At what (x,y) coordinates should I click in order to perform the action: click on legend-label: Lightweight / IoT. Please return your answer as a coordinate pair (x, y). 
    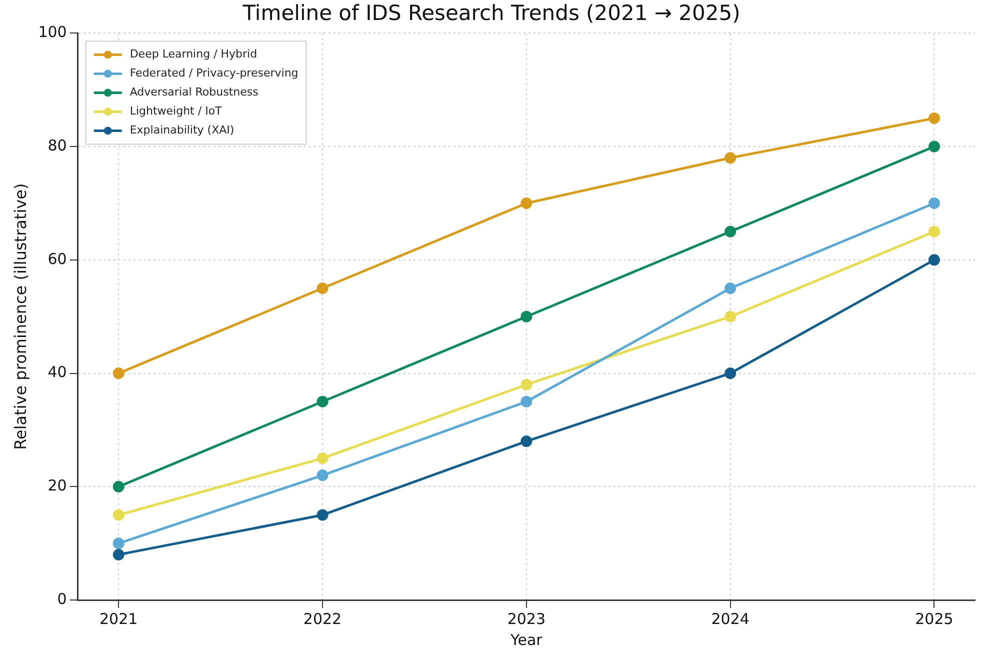
    Looking at the image, I should click on (176, 111).